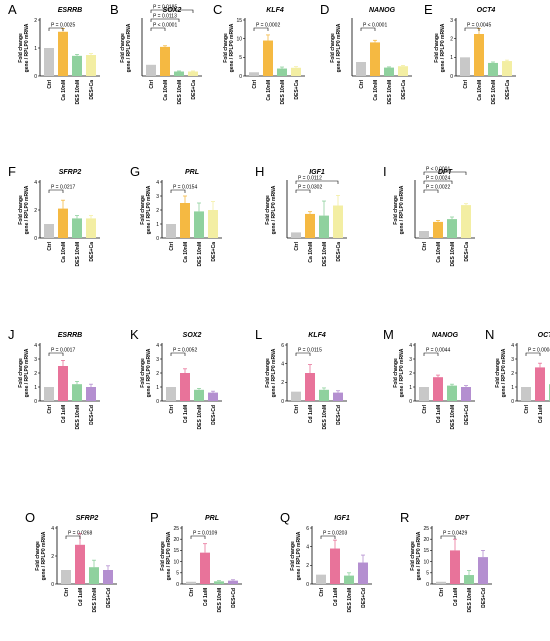 This screenshot has height=641, width=550. Describe the element at coordinates (297, 245) in the screenshot. I see `xtick-label-H-0: Ctrl` at that location.